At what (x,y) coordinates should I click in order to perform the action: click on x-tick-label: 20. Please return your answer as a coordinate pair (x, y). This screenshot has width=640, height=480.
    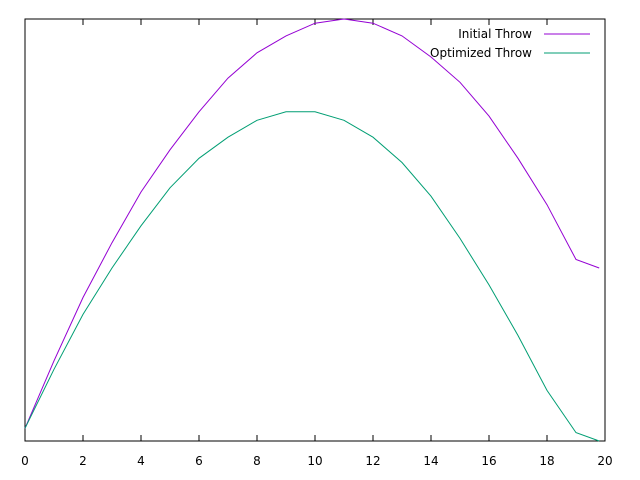
    Looking at the image, I should click on (604, 461).